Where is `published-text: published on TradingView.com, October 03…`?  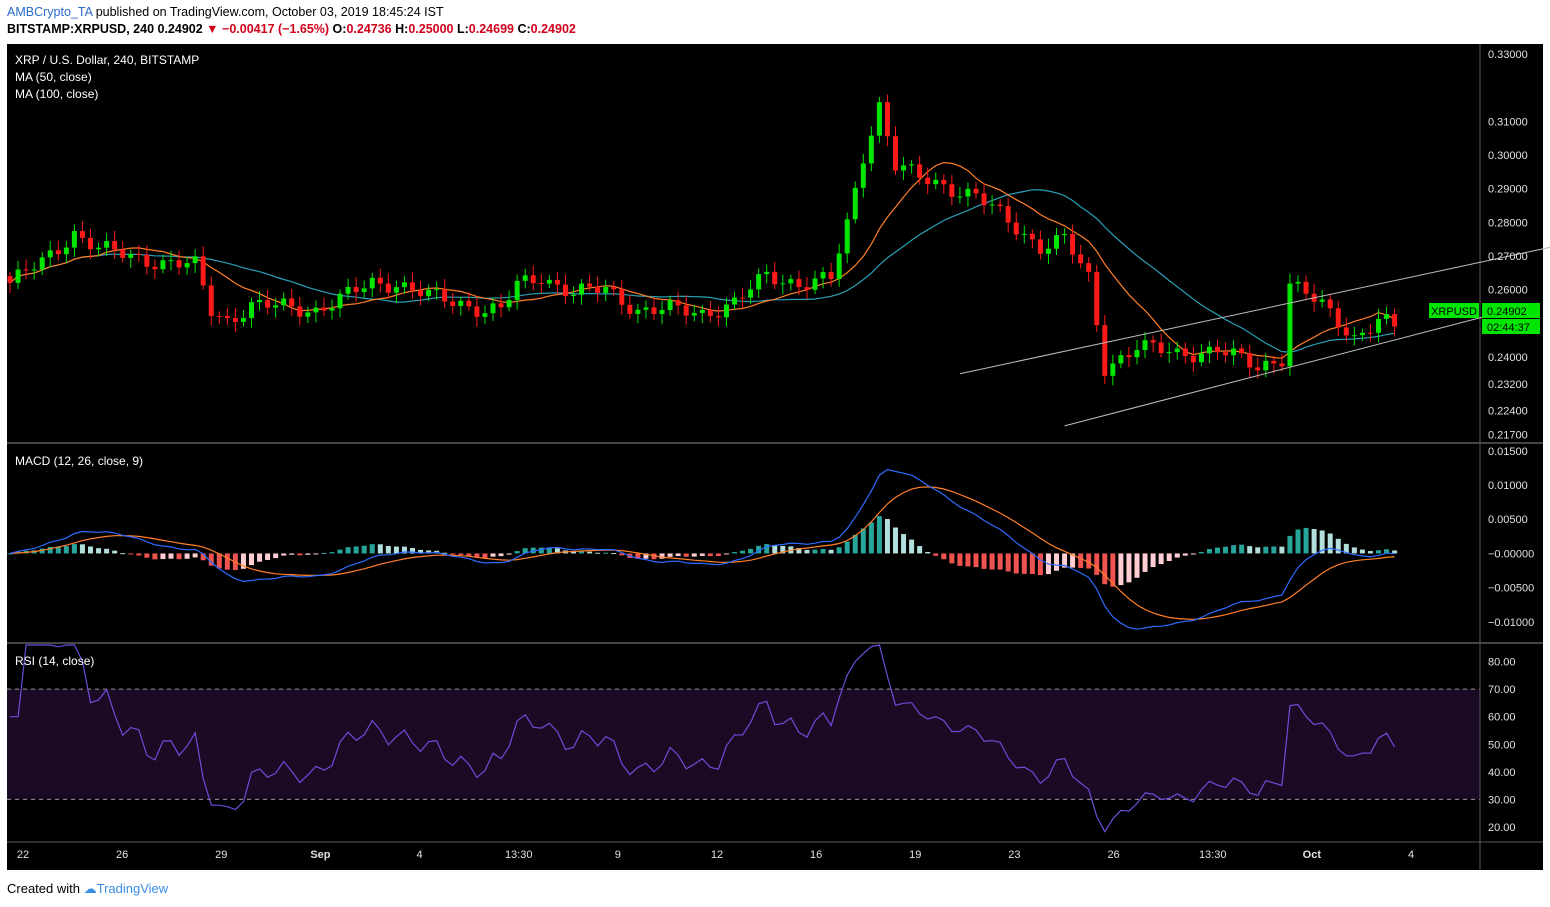 published-text: published on TradingView.com, October 03… is located at coordinates (269, 12).